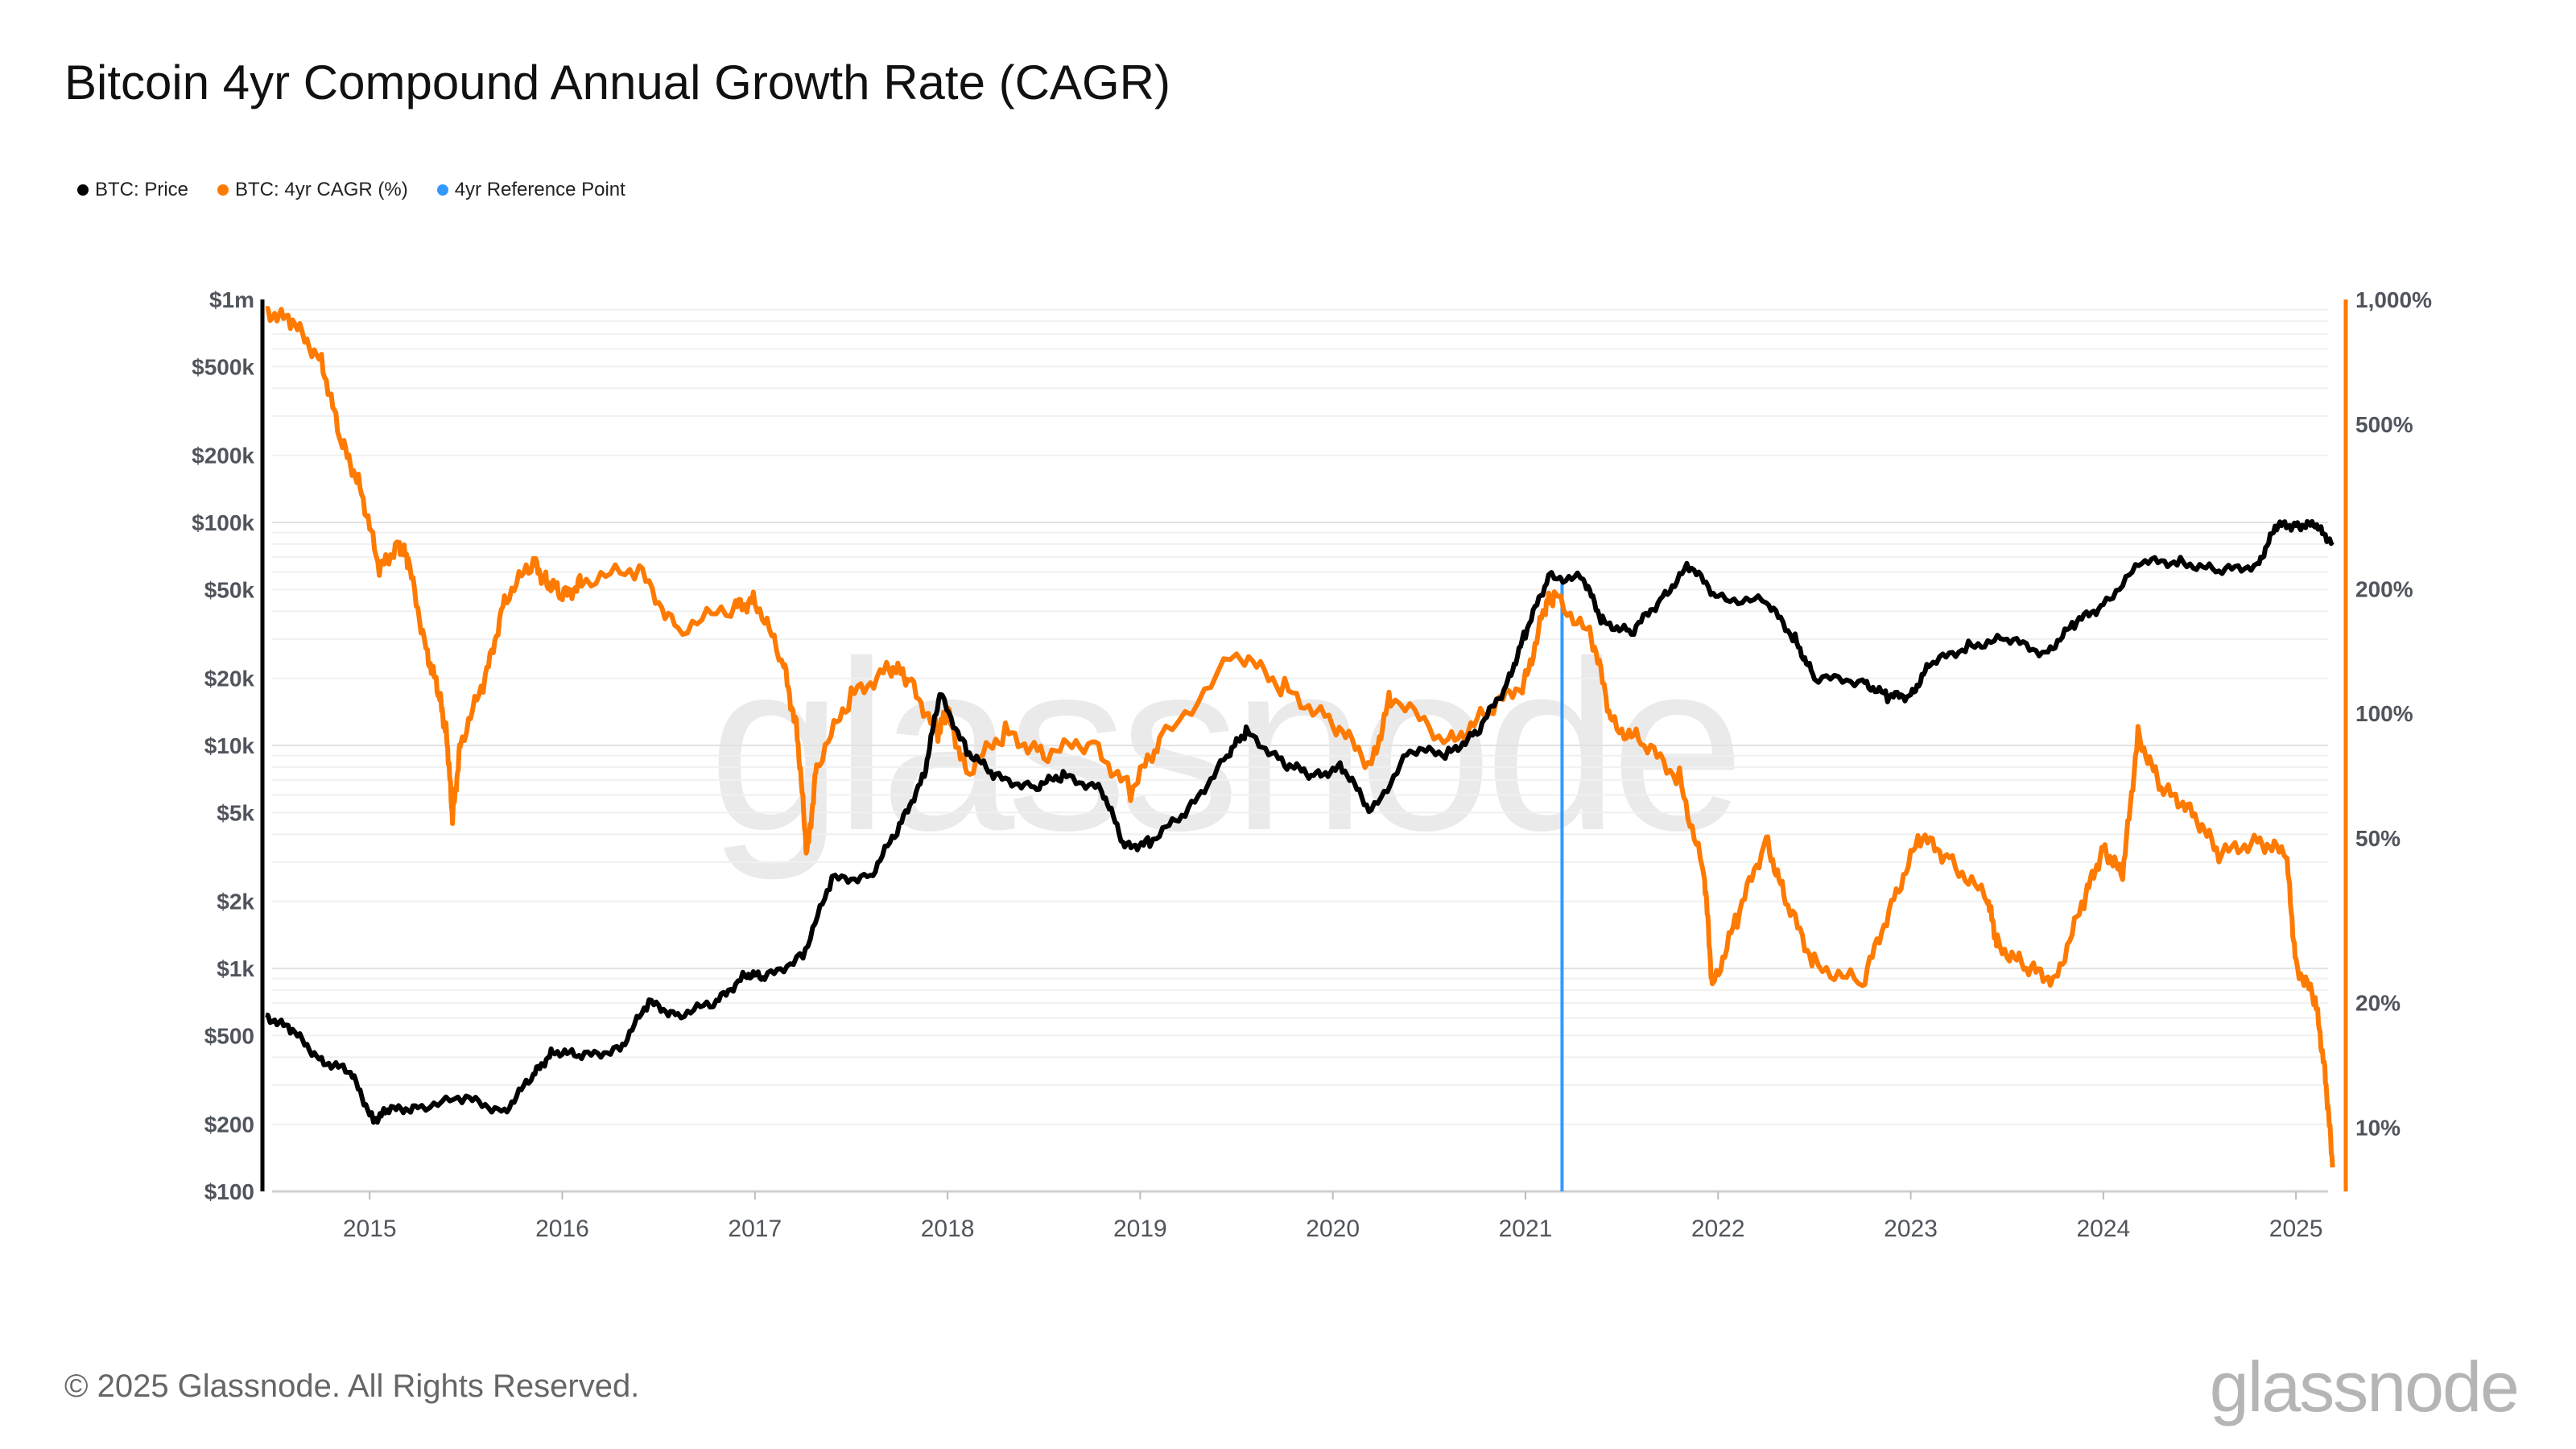 This screenshot has height=1449, width=2576. What do you see at coordinates (229, 1191) in the screenshot?
I see `y-left-tick-label: $100` at bounding box center [229, 1191].